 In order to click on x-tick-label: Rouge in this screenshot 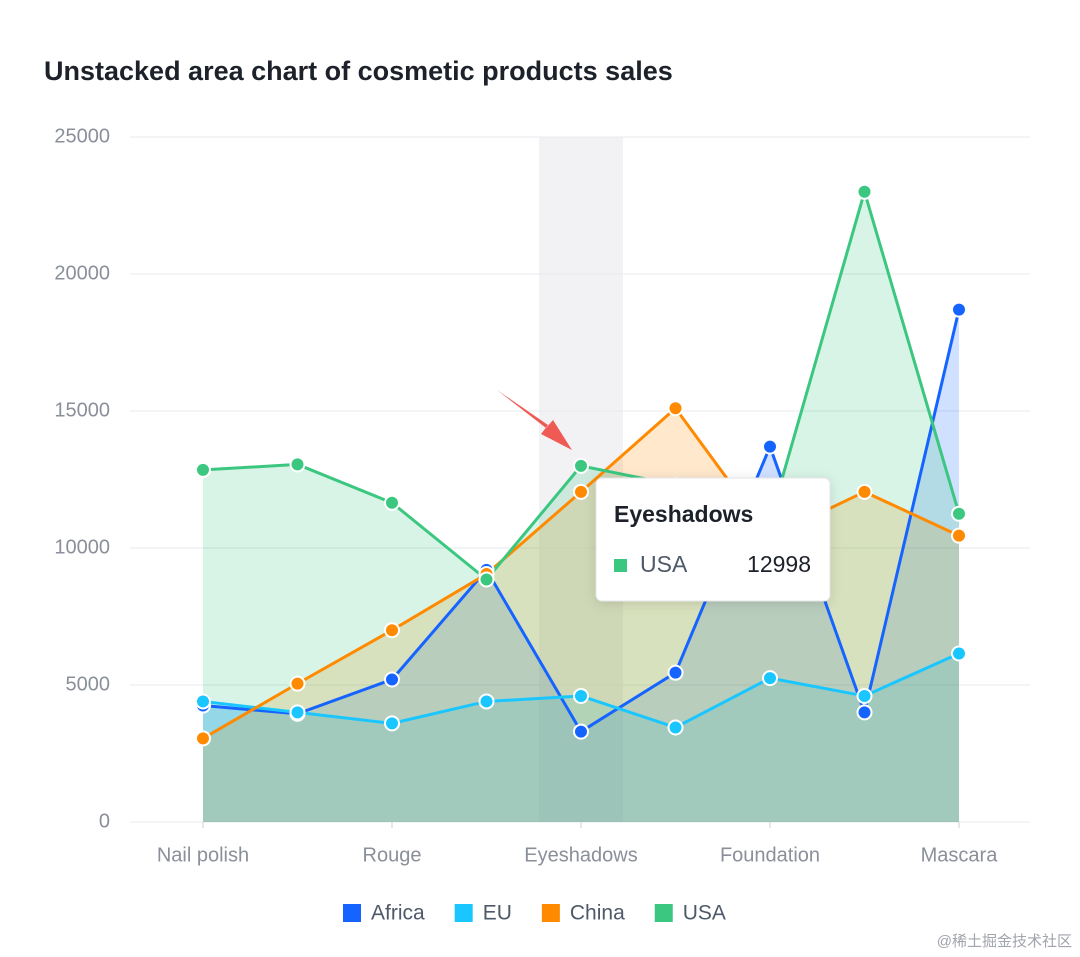, I will do `click(392, 855)`.